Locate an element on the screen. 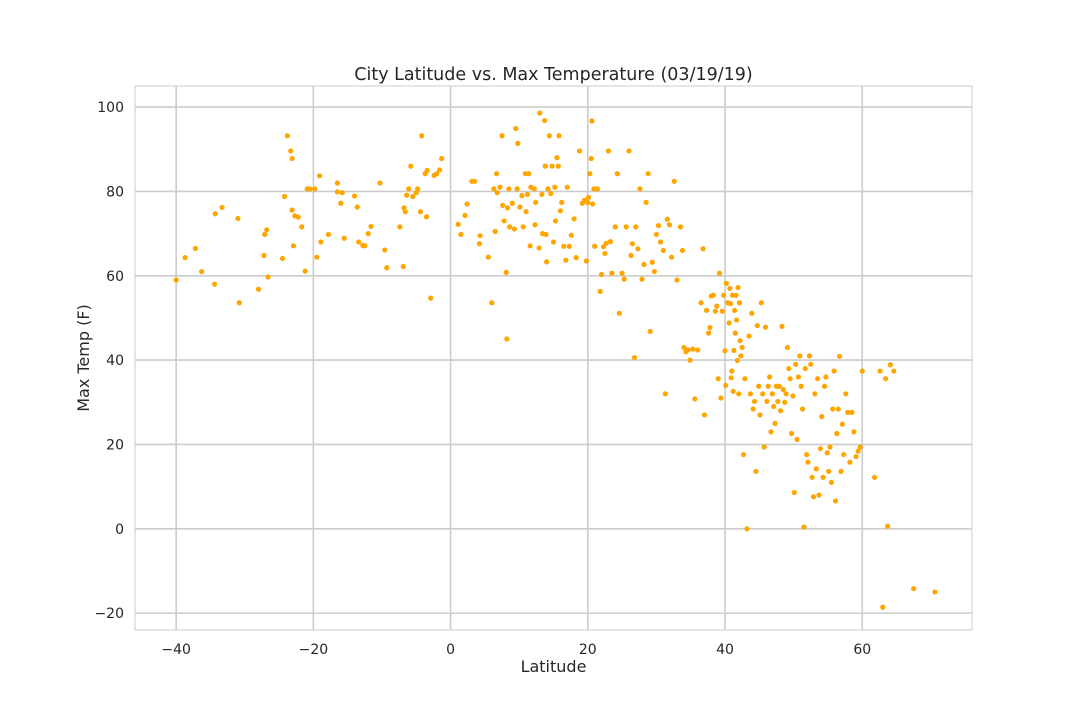 The image size is (1080, 720). y-tick-label: 100 is located at coordinates (110, 108).